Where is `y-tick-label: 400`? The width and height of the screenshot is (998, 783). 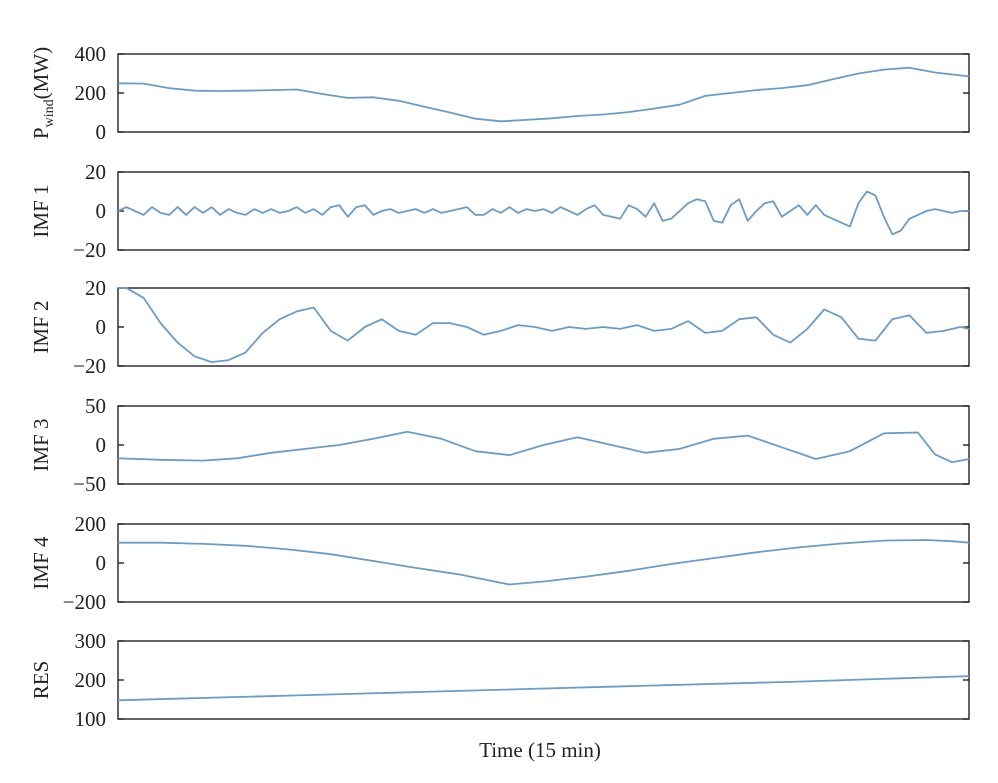 y-tick-label: 400 is located at coordinates (91, 54).